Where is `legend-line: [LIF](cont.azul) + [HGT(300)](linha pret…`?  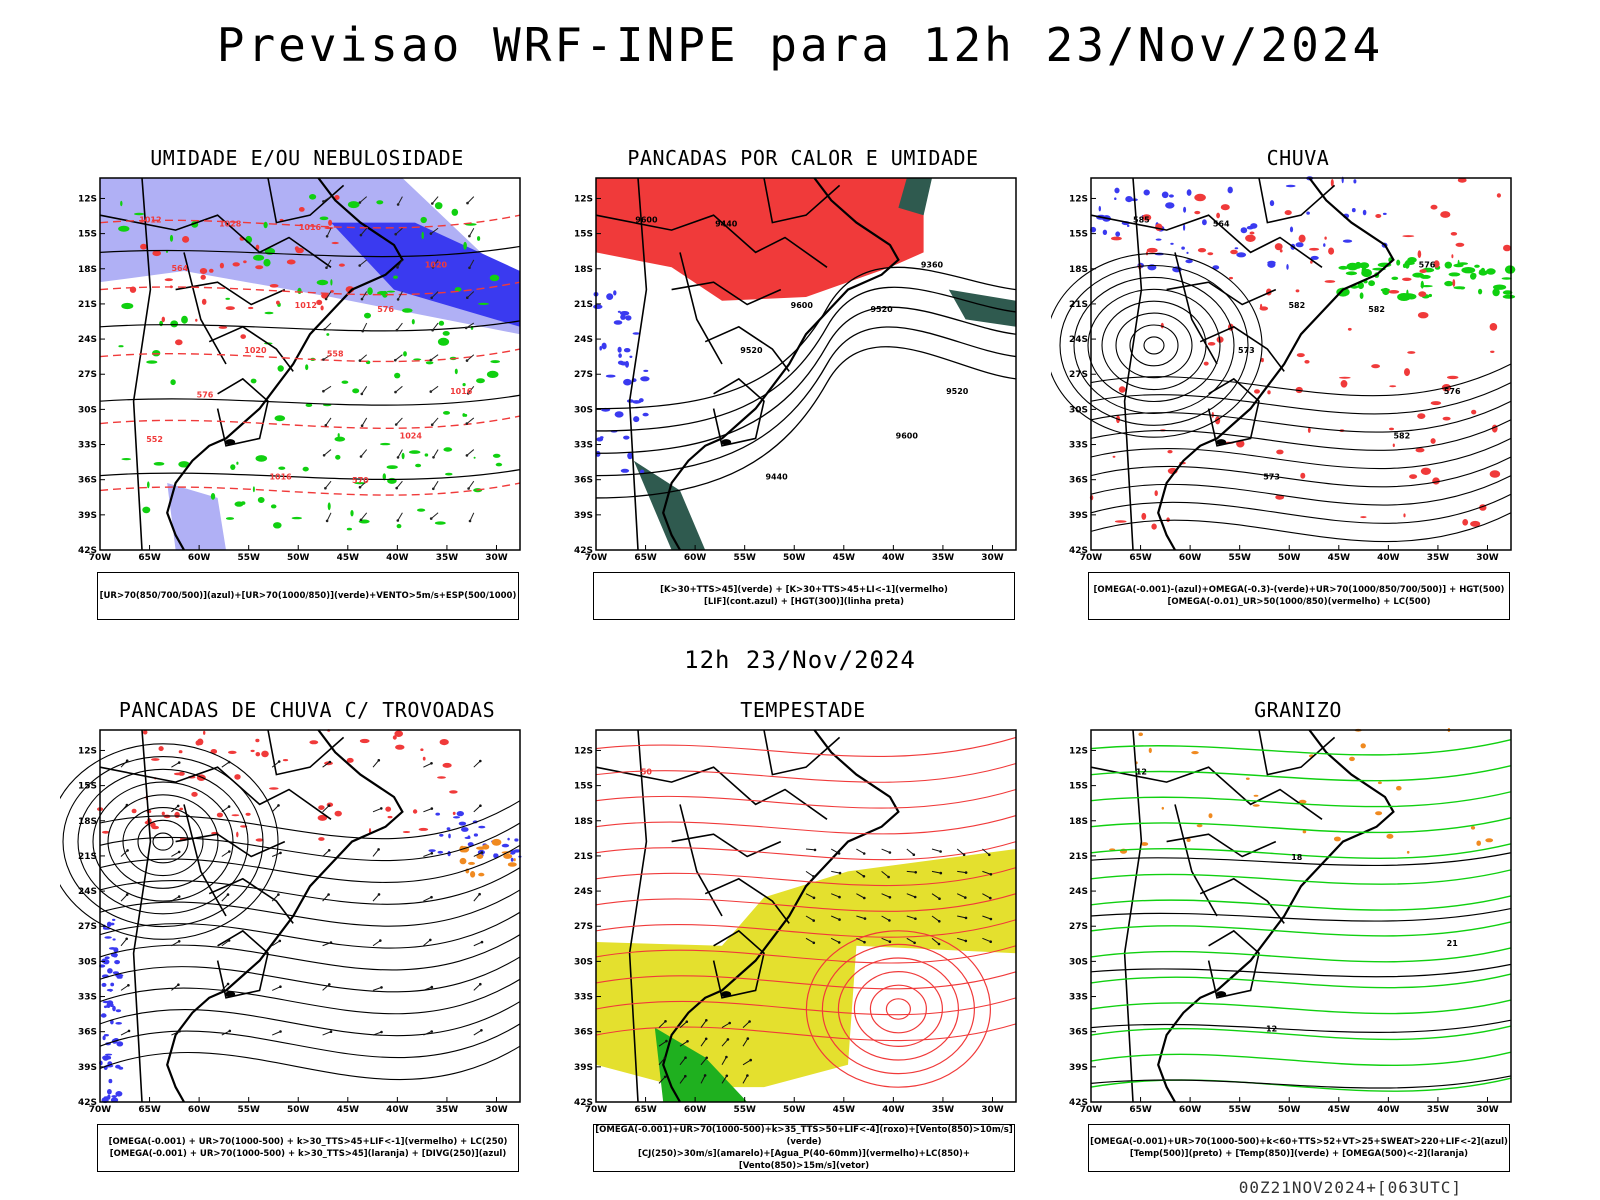 legend-line: [LIF](cont.azul) + [HGT(300)](linha pret… is located at coordinates (804, 602).